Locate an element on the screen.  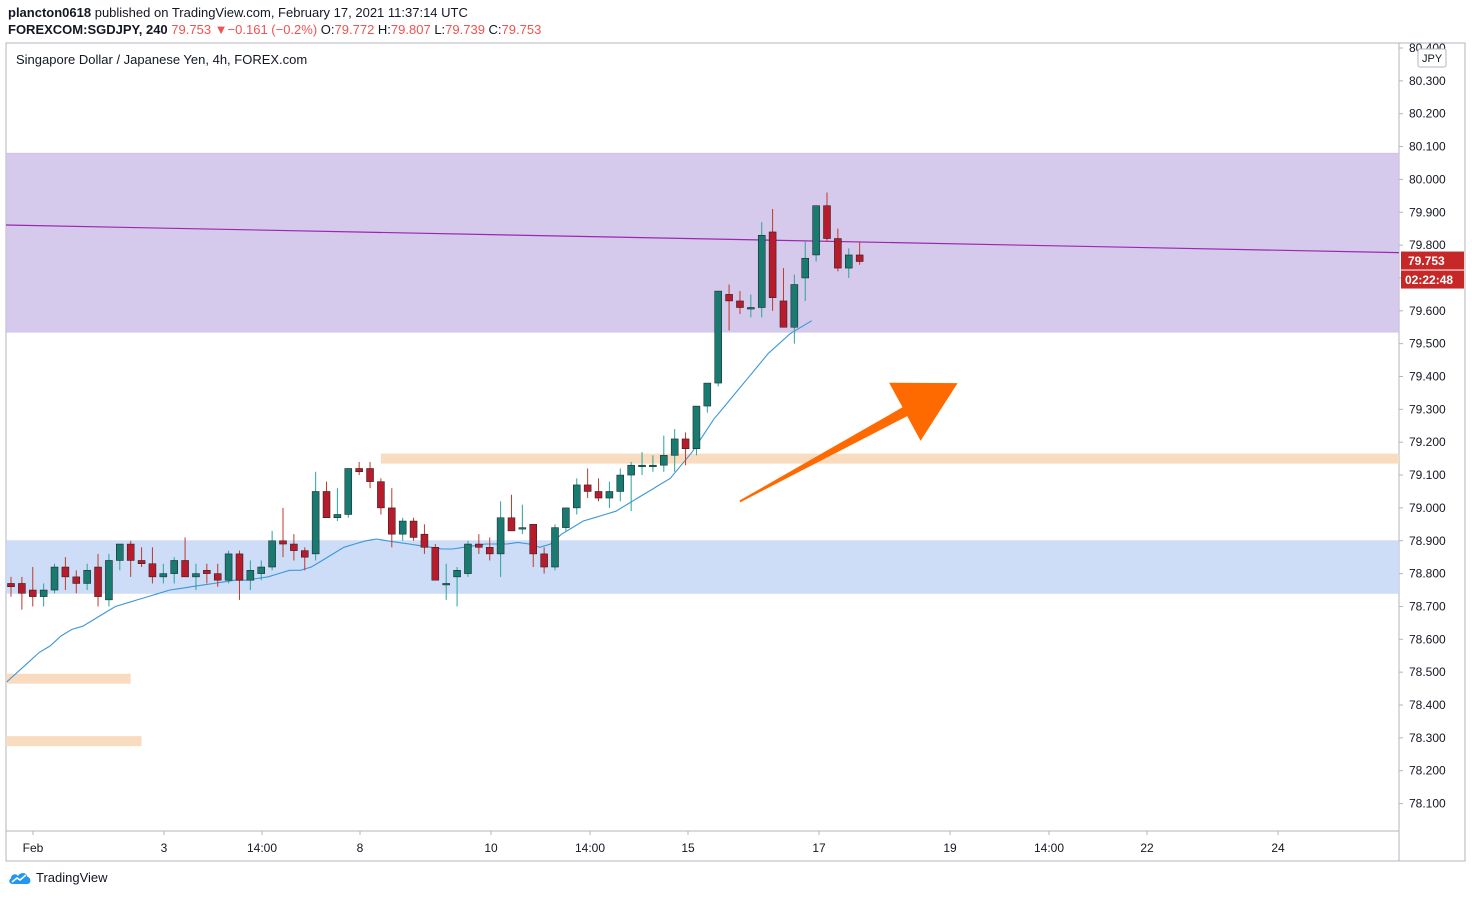
y-tick-label: 78.400 is located at coordinates (1427, 705).